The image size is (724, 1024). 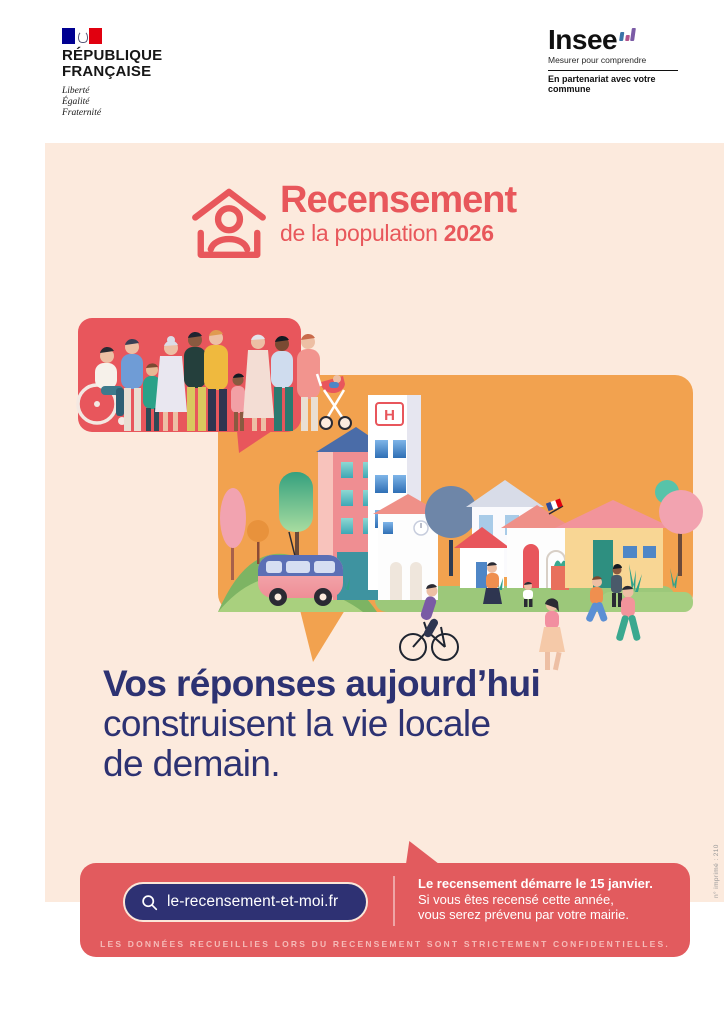 I want to click on census-subtitle: de la population, so click(x=359, y=233).